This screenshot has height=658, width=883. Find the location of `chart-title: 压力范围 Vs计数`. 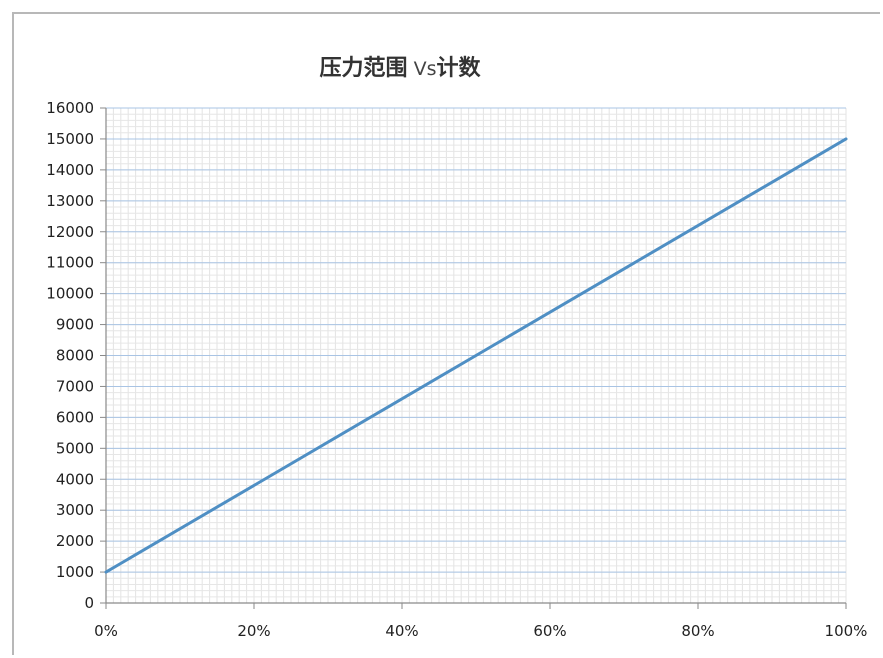

chart-title: 压力范围 Vs计数 is located at coordinates (401, 68).